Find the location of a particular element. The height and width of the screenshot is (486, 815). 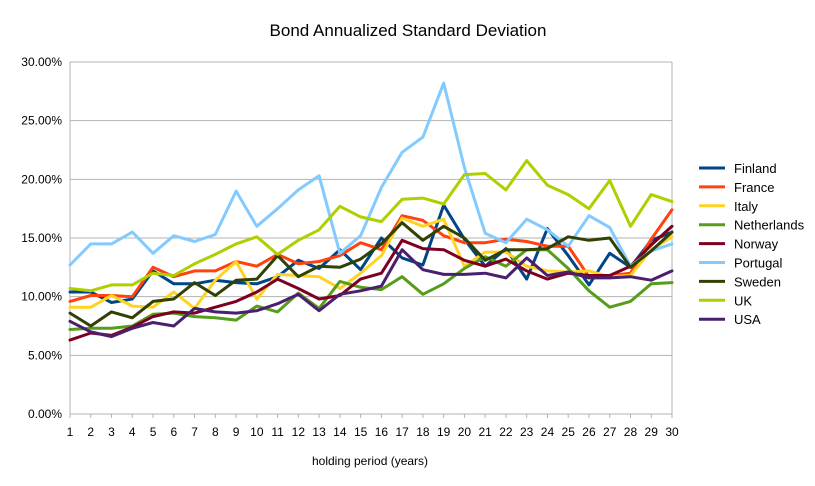

x-tick-label: 6 is located at coordinates (173, 432).